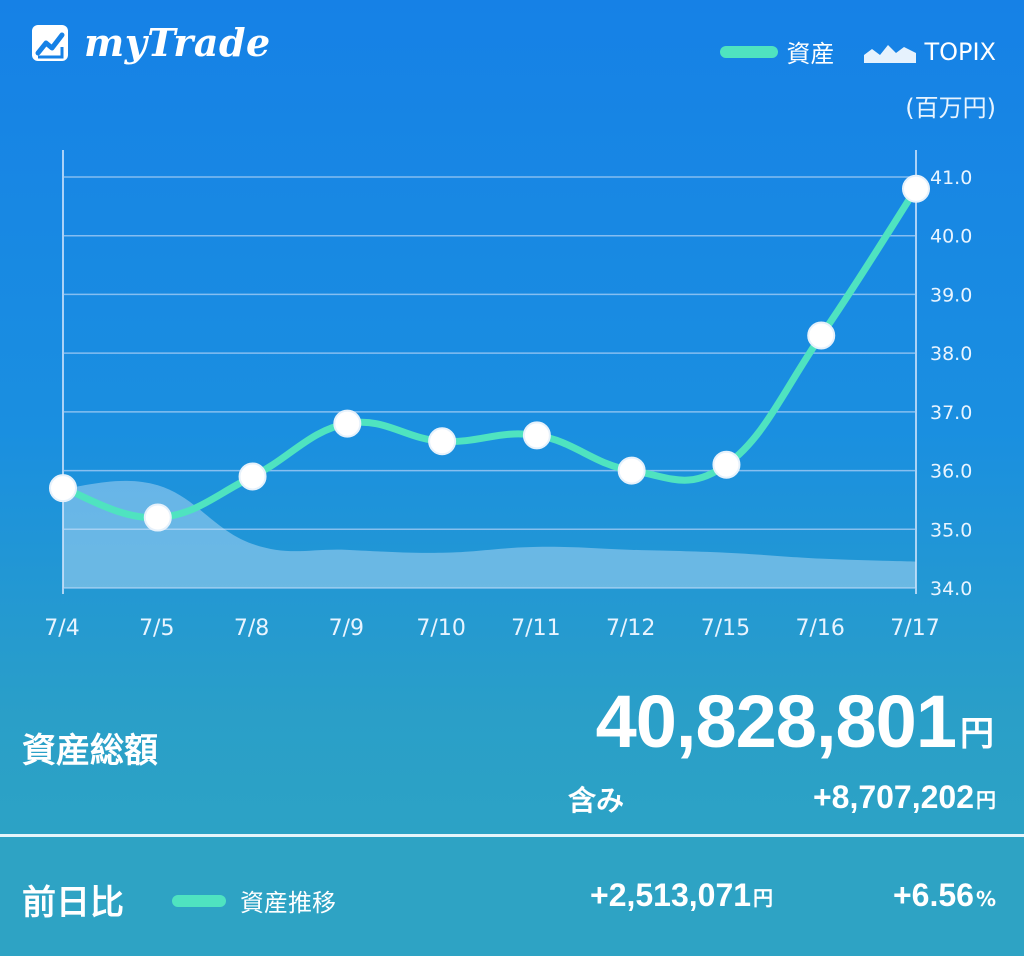 Image resolution: width=1024 pixels, height=956 pixels. Describe the element at coordinates (199, 900) in the screenshot. I see `asset-trend-line-icon` at that location.